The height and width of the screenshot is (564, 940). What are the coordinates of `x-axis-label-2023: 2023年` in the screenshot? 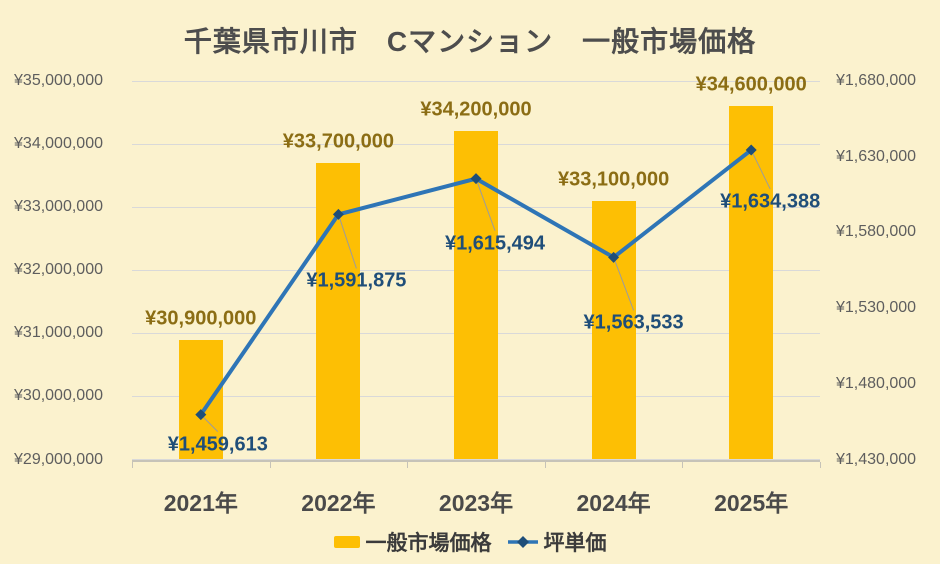 It's located at (476, 503).